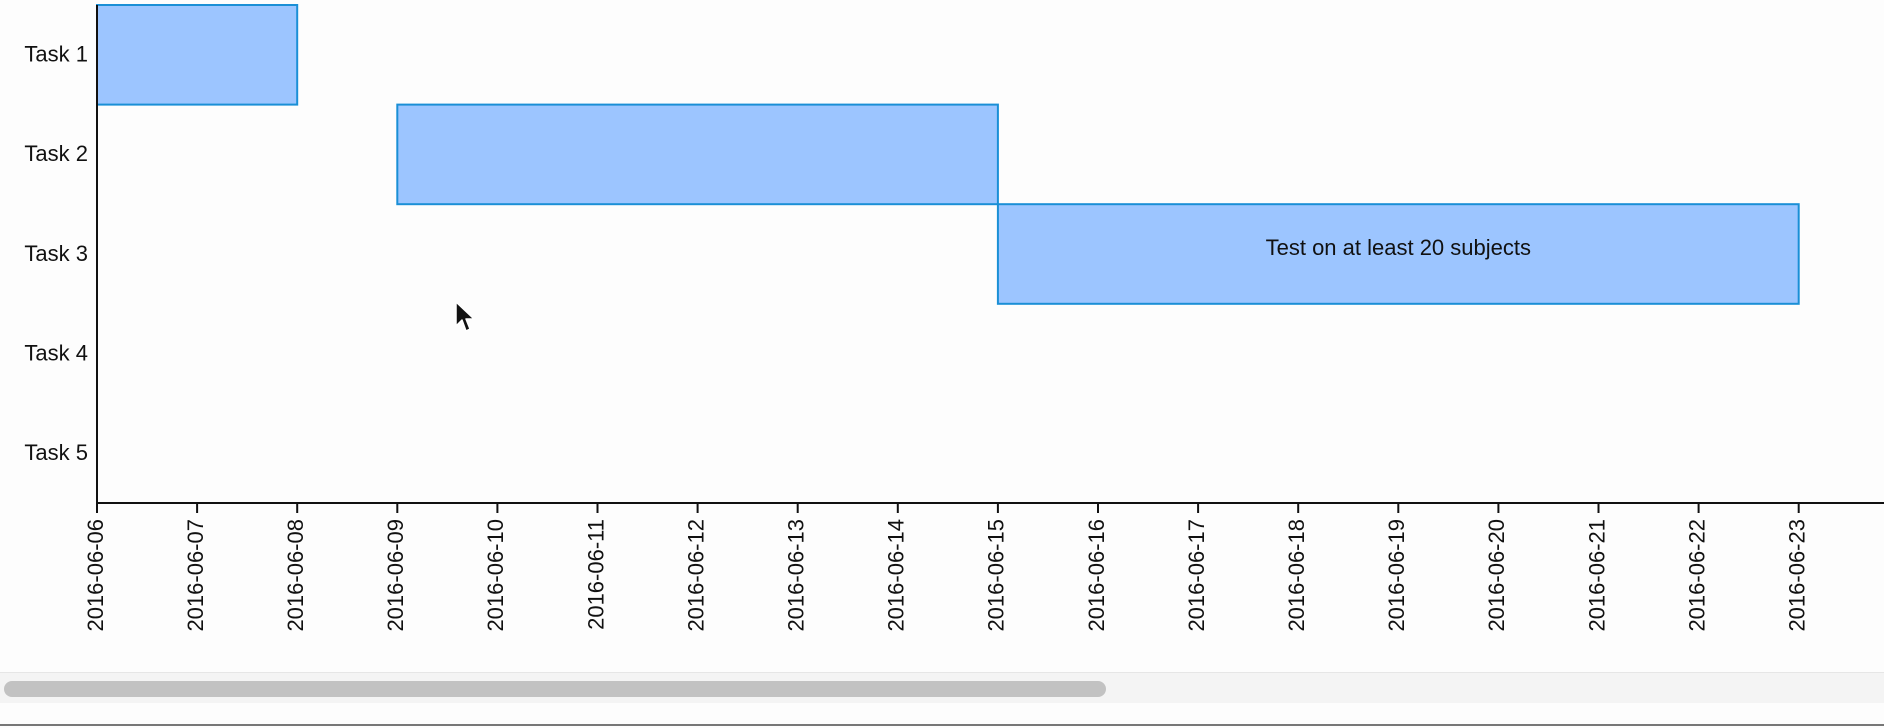 This screenshot has width=1884, height=728. What do you see at coordinates (1396, 575) in the screenshot?
I see `x-tick-label: 2016-06-19` at bounding box center [1396, 575].